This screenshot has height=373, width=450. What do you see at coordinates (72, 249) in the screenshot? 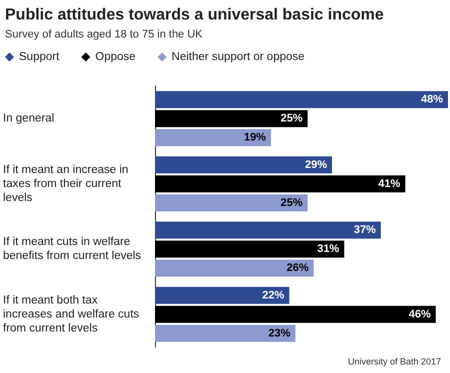
I see `y-tick-label: If it meant cuts in welfare benefits from current levels` at bounding box center [72, 249].